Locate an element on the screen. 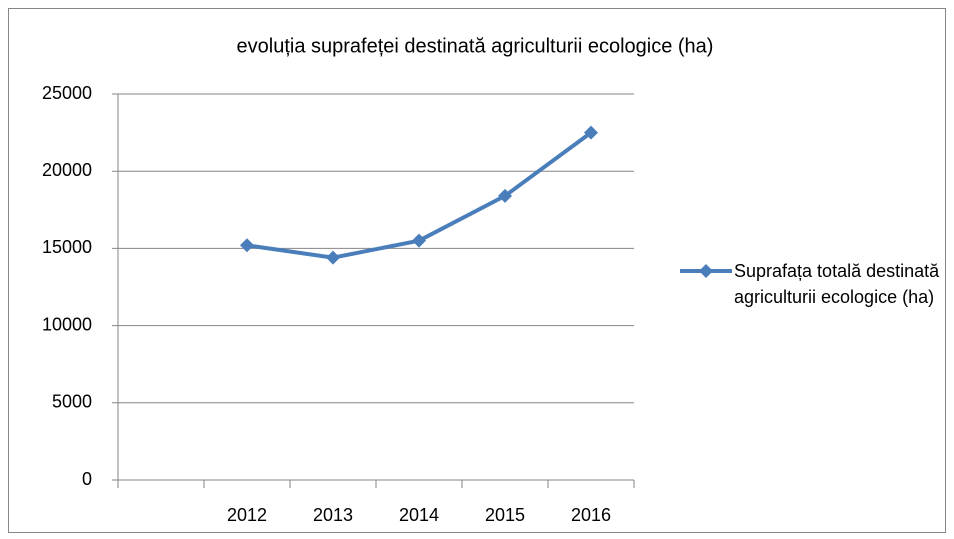 The width and height of the screenshot is (954, 539). x-tick-label: 2012 is located at coordinates (247, 515).